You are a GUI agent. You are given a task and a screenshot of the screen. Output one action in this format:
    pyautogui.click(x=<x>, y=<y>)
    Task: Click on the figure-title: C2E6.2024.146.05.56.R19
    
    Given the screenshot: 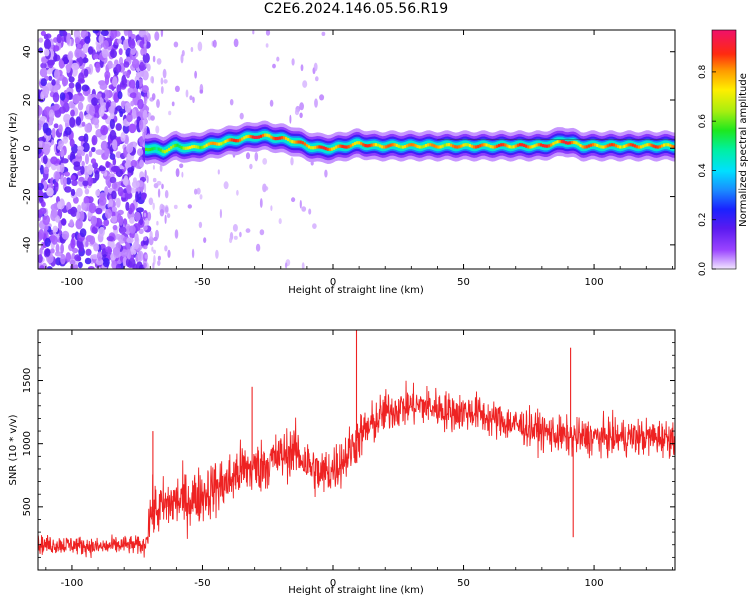 What is the action you would take?
    pyautogui.click(x=356, y=9)
    